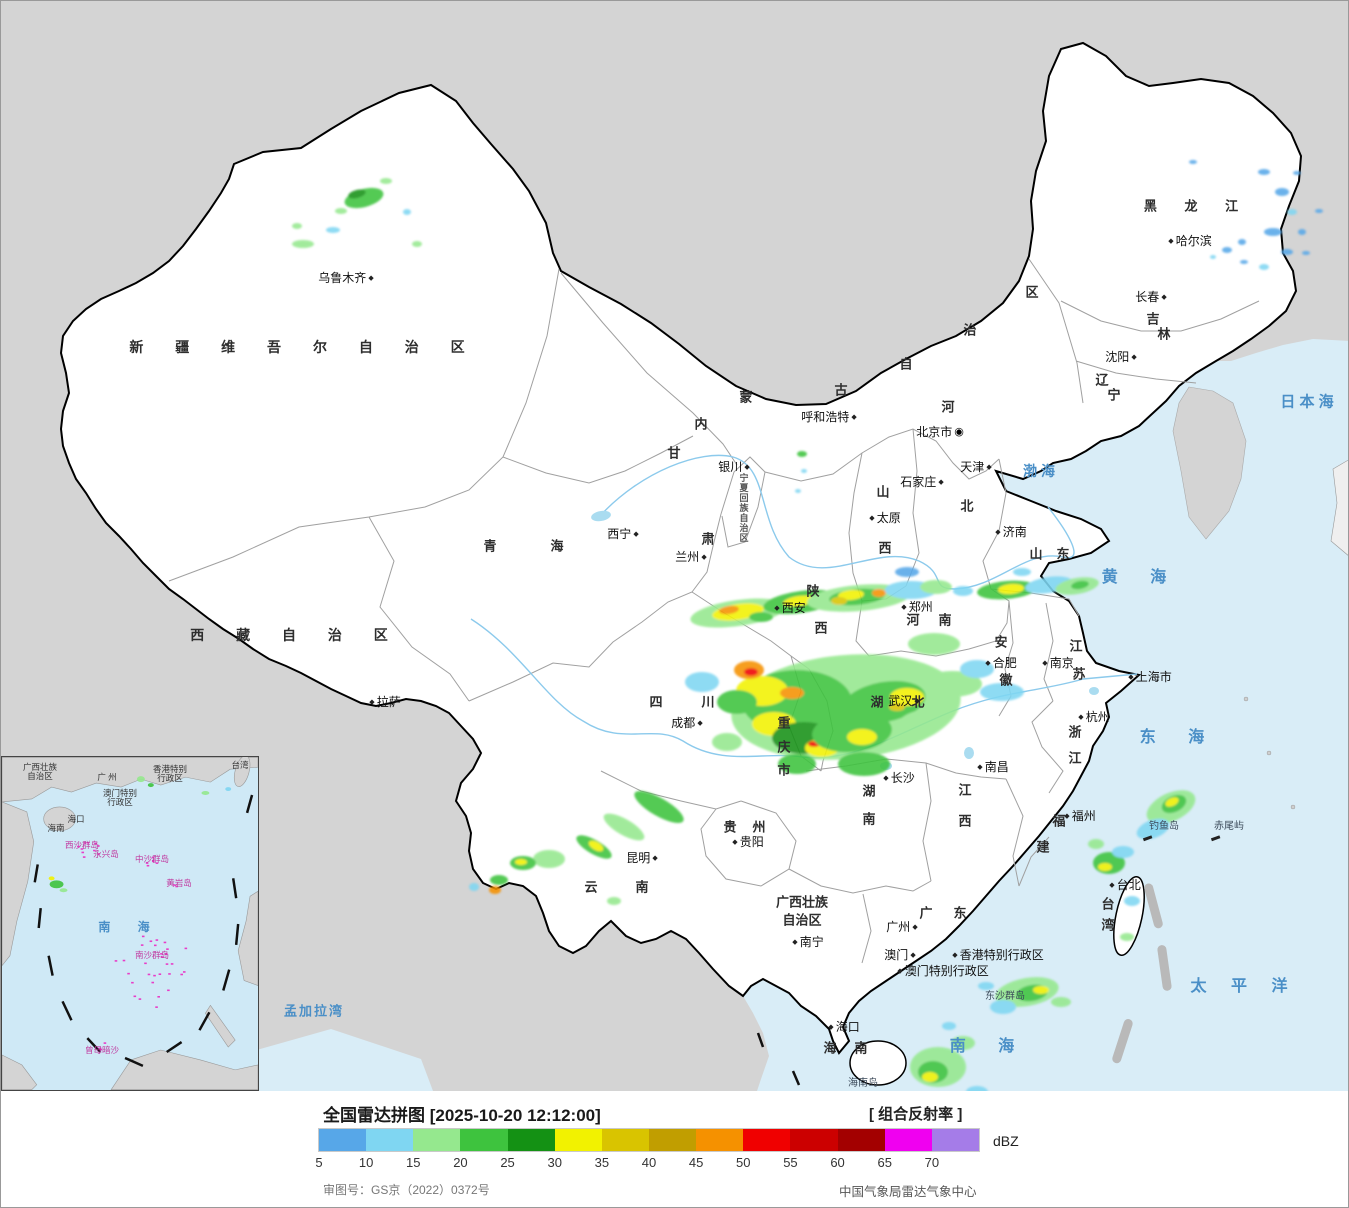  Describe the element at coordinates (319, 1162) in the screenshot. I see `legend-tick: 5` at that location.